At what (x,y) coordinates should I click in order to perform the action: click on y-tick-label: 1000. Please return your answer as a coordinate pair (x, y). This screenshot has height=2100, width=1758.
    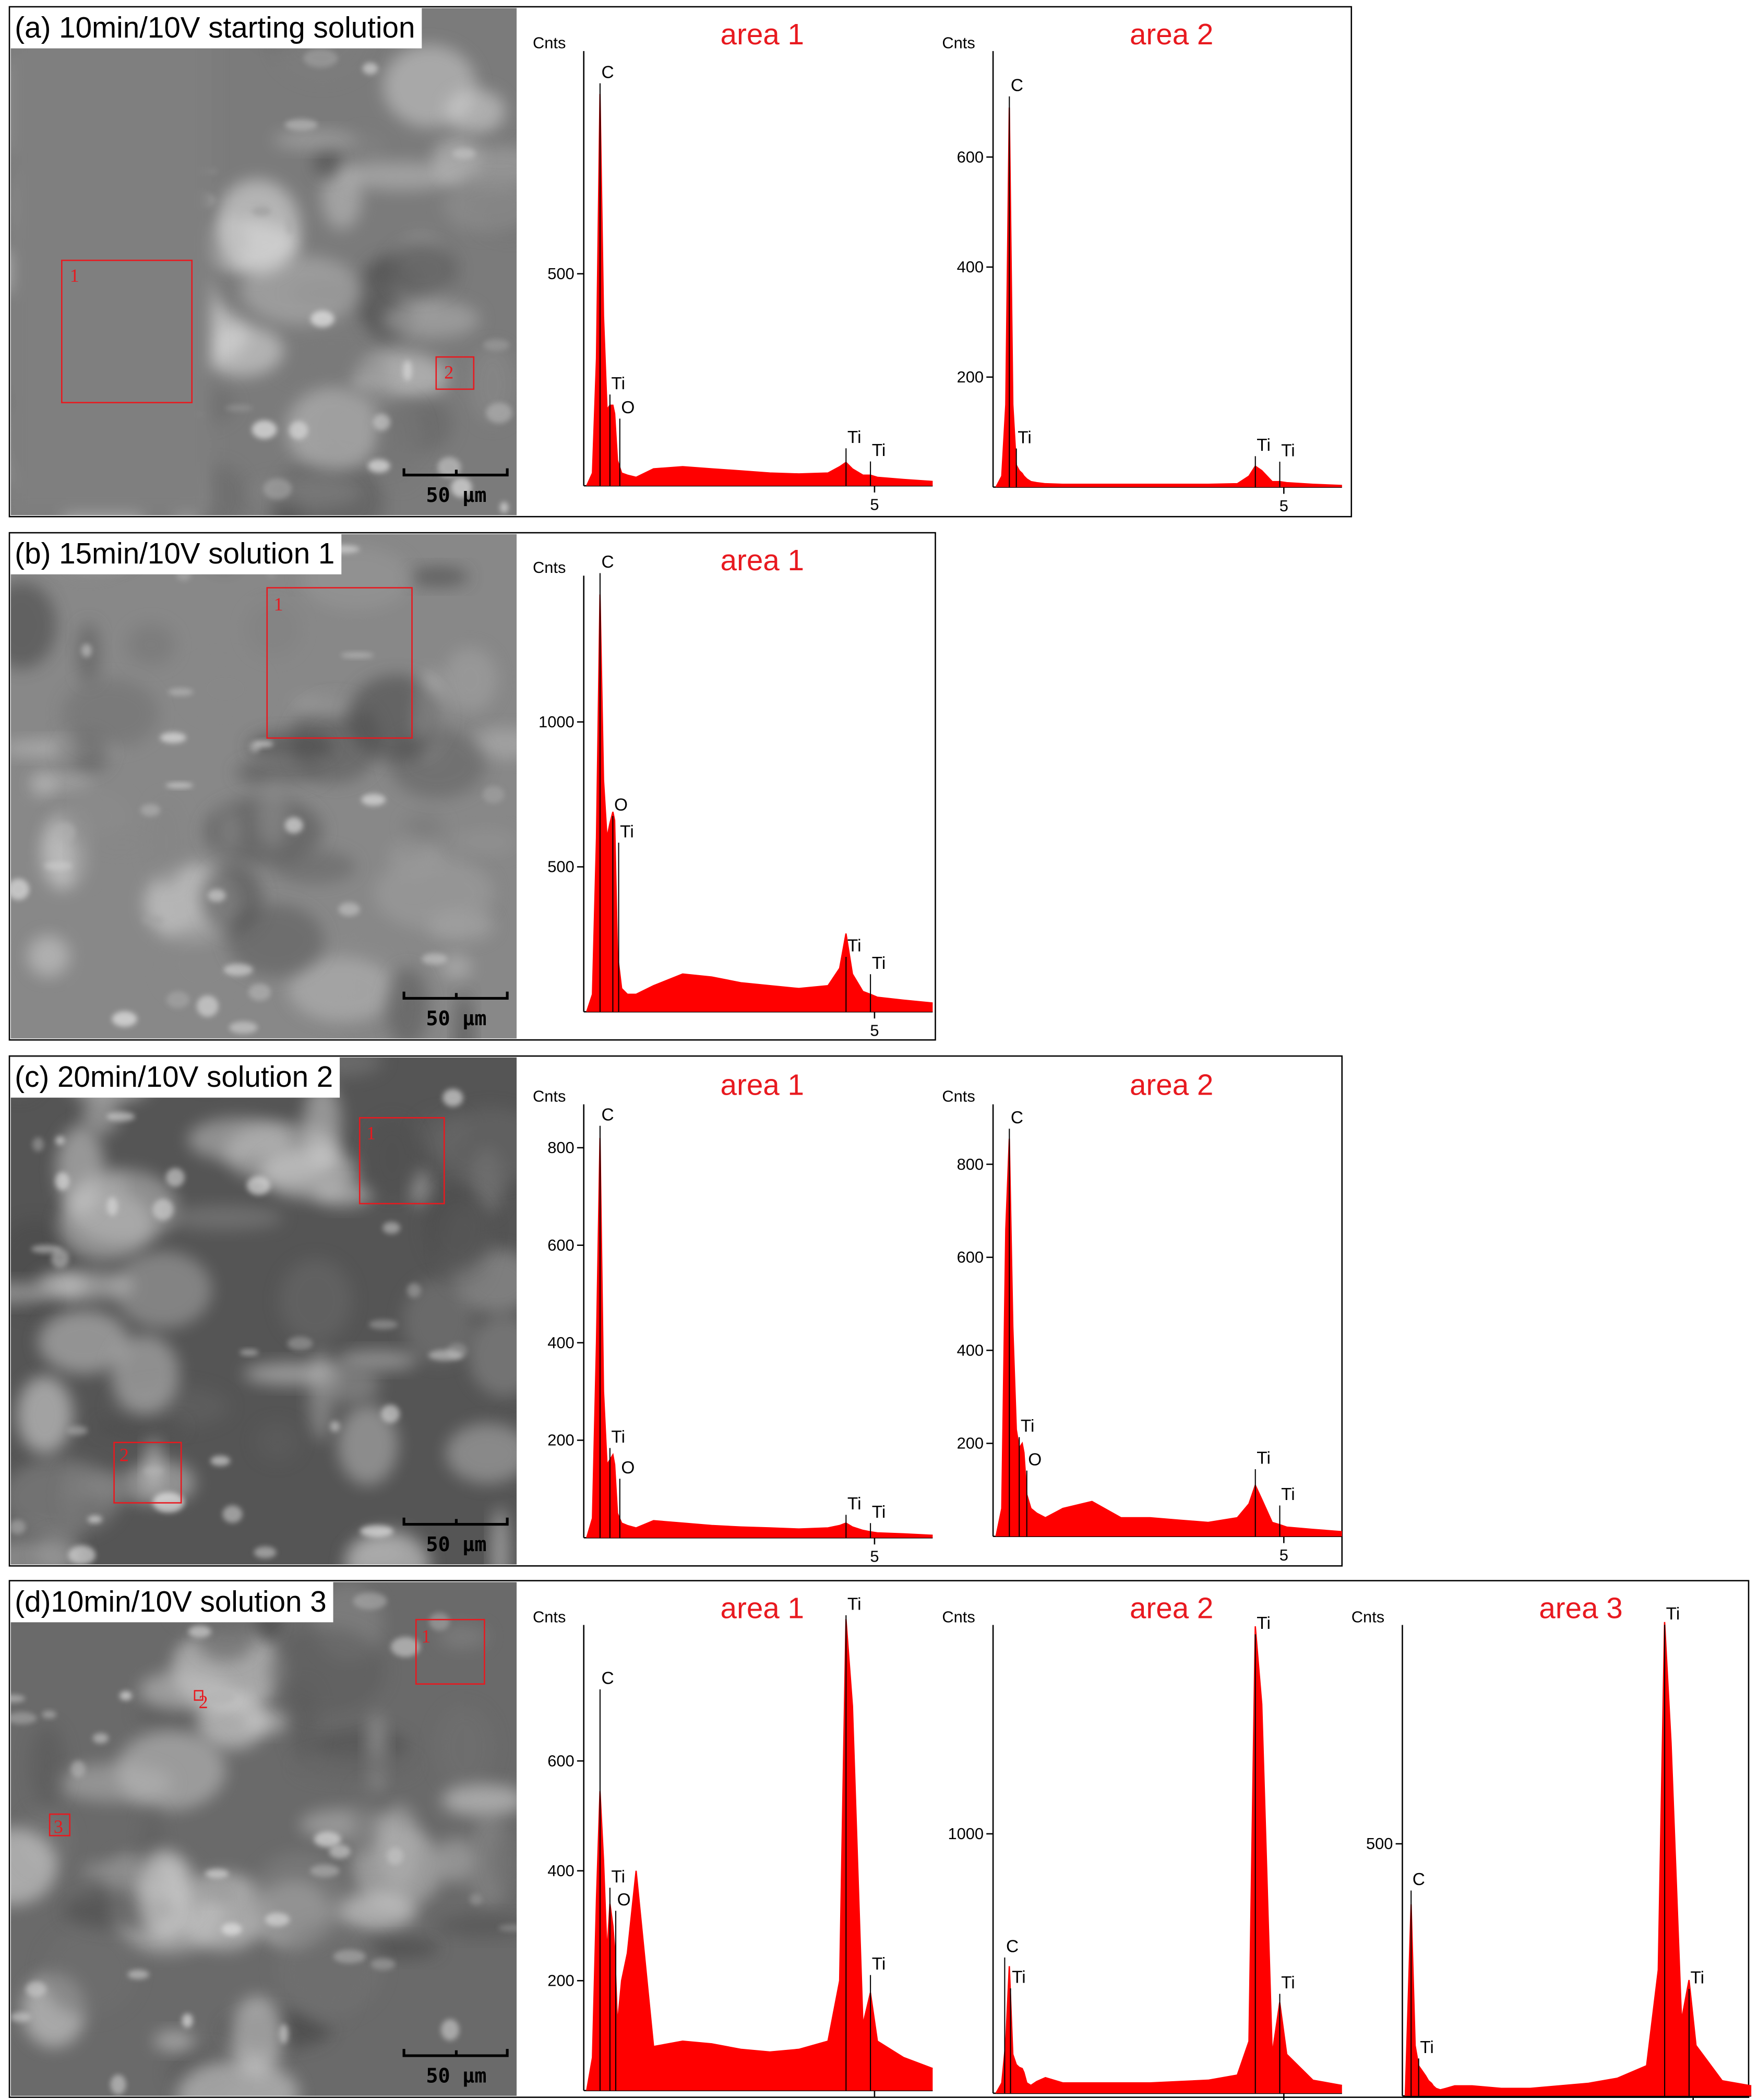
    Looking at the image, I should click on (557, 722).